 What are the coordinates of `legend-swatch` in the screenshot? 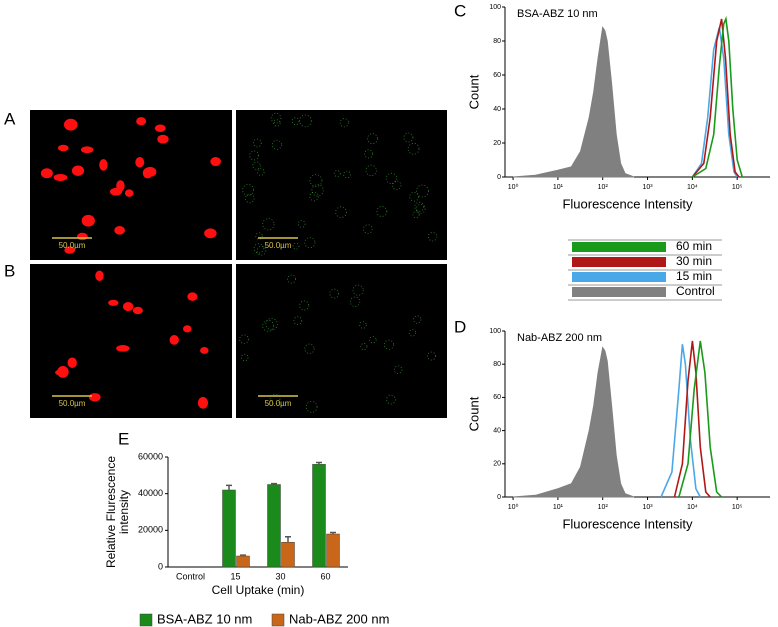 It's located at (146, 620).